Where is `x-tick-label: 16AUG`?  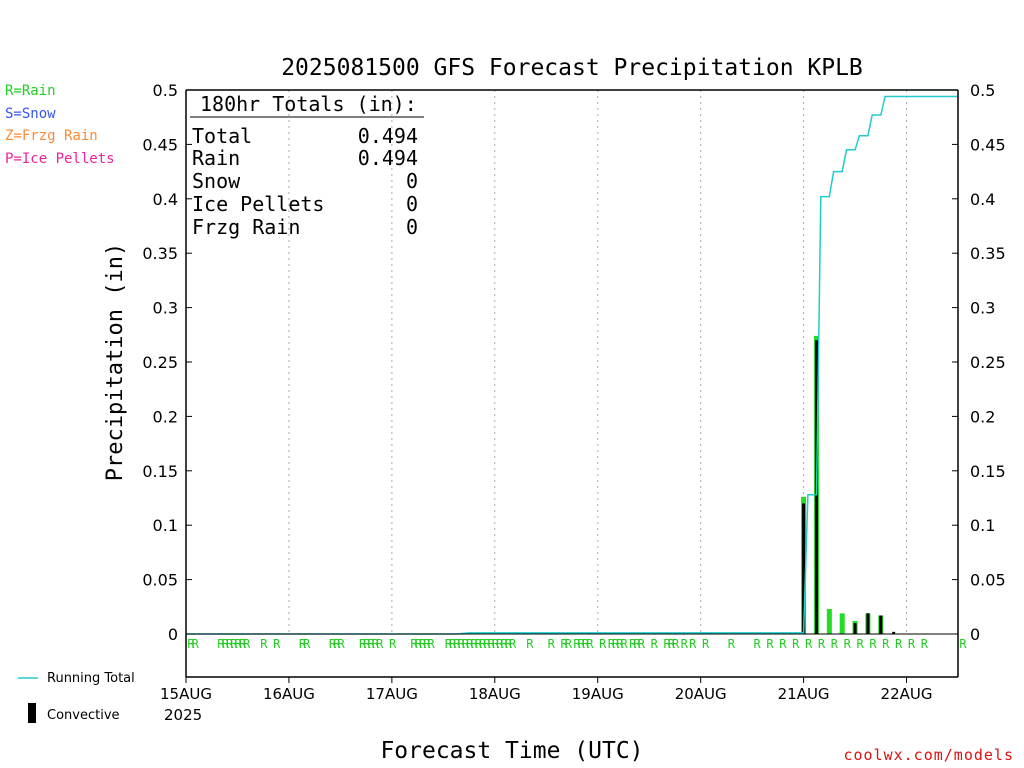 x-tick-label: 16AUG is located at coordinates (289, 694).